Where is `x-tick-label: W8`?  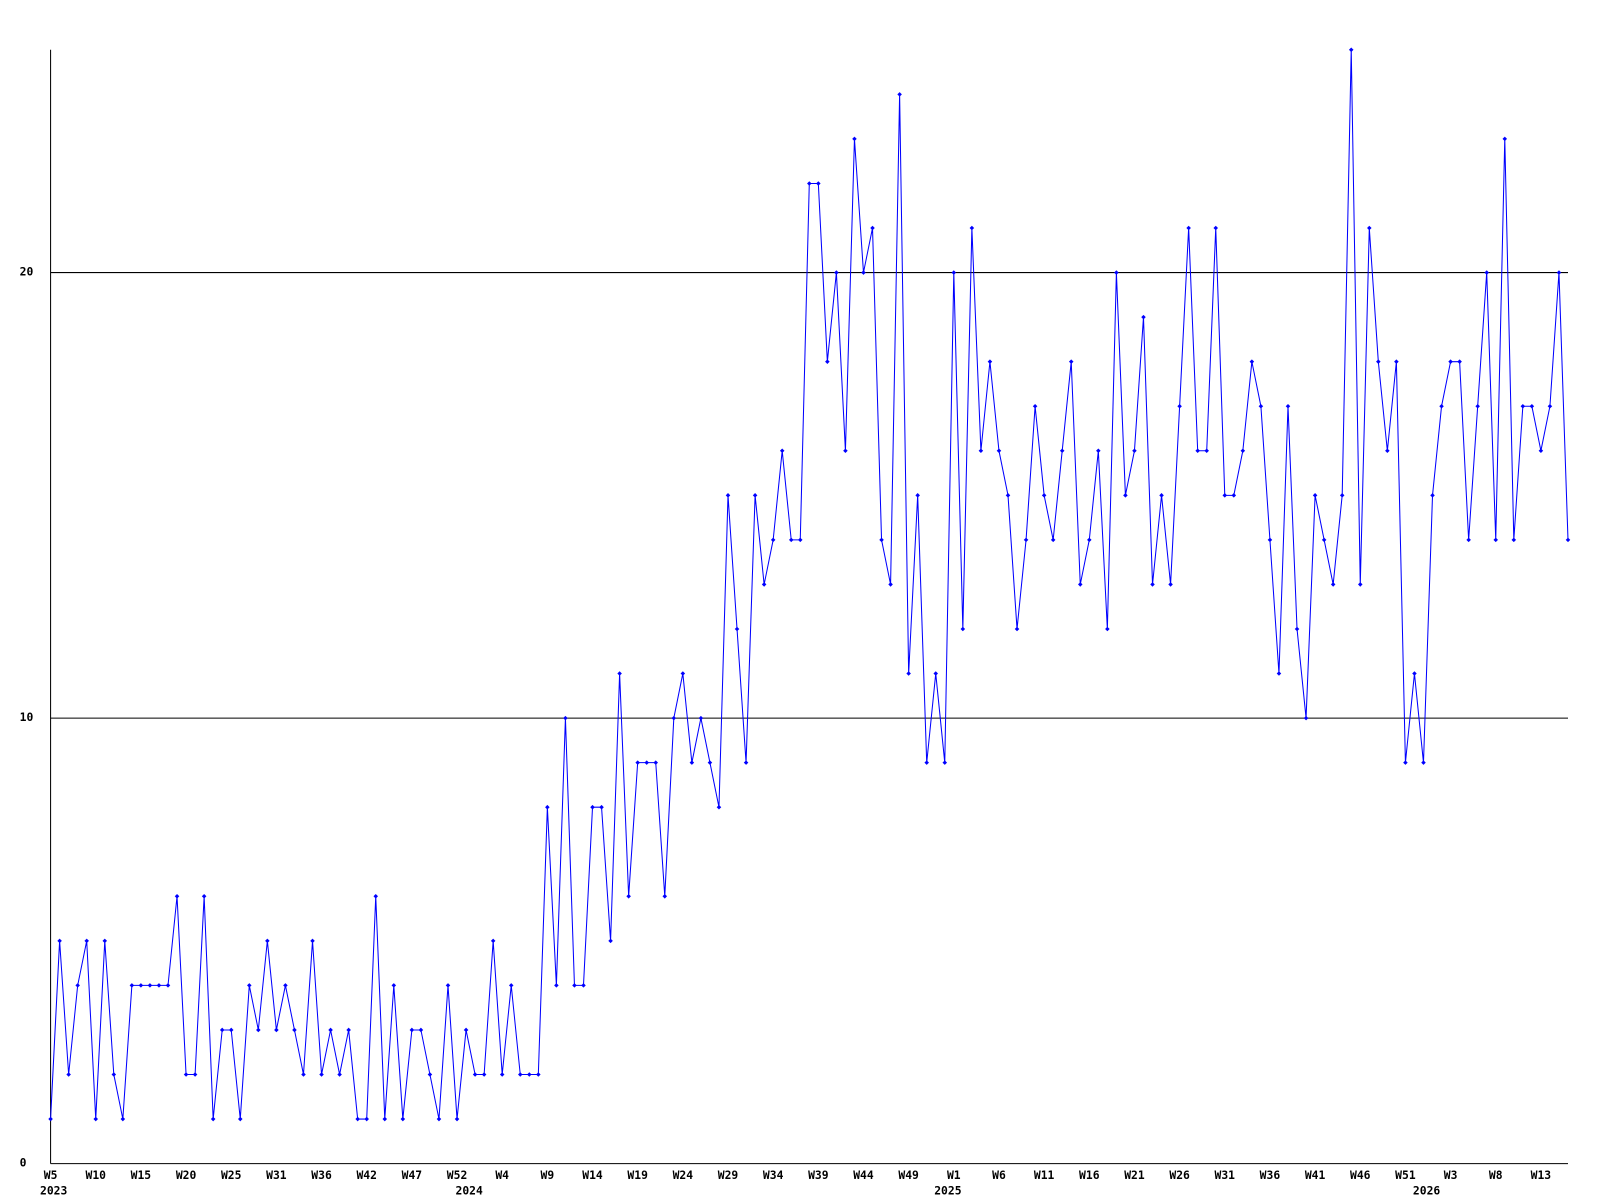 x-tick-label: W8 is located at coordinates (1496, 1175).